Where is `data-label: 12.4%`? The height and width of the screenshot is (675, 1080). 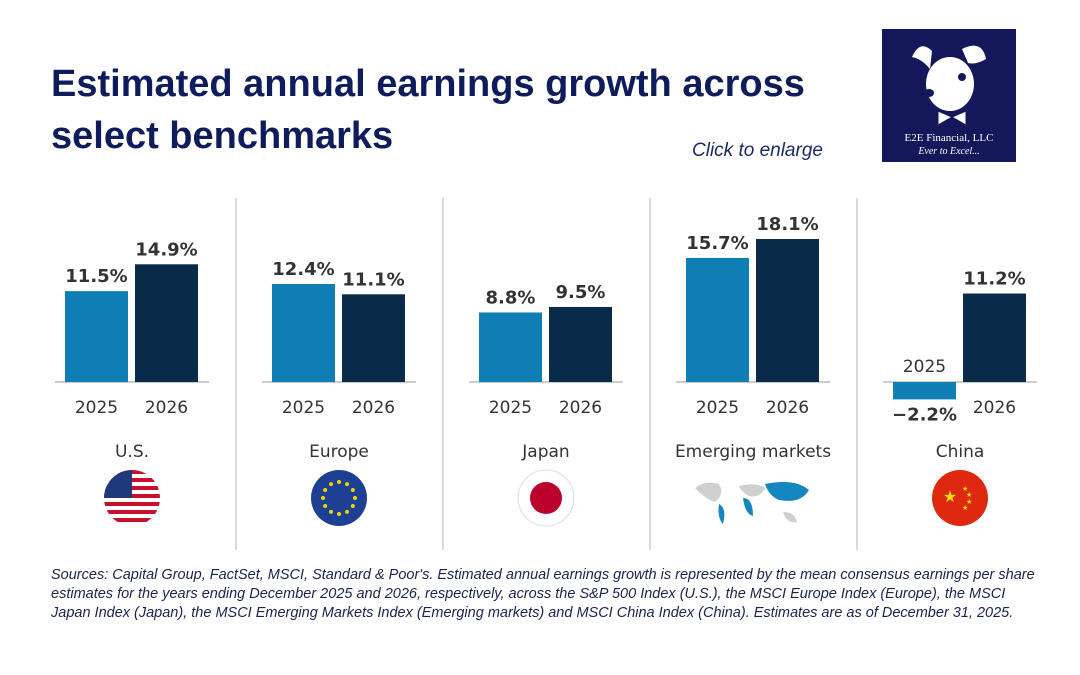
data-label: 12.4% is located at coordinates (303, 269).